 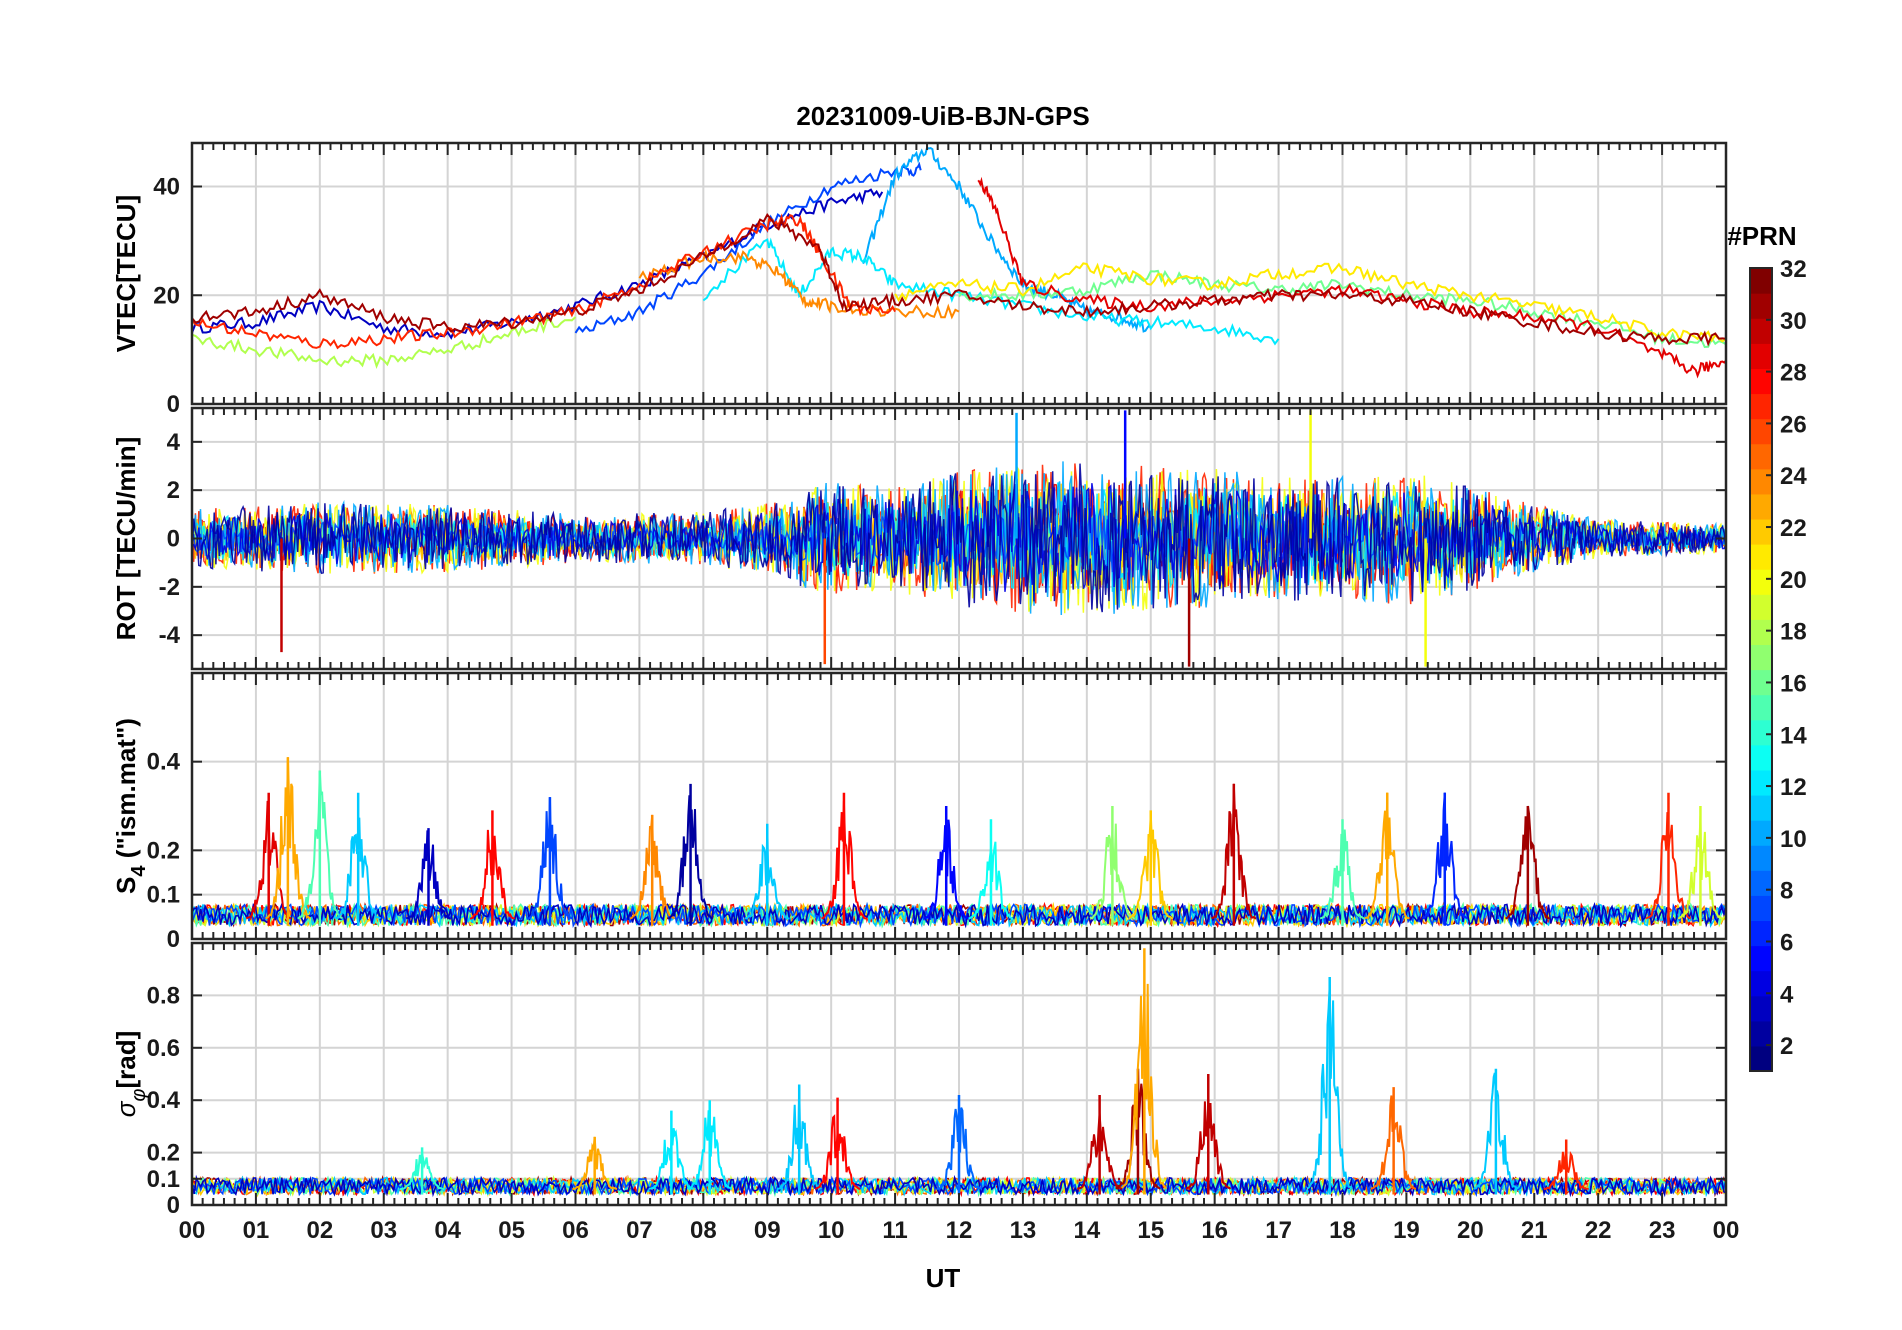 I want to click on y-axis-label: σφ[rad], so click(x=130, y=1074).